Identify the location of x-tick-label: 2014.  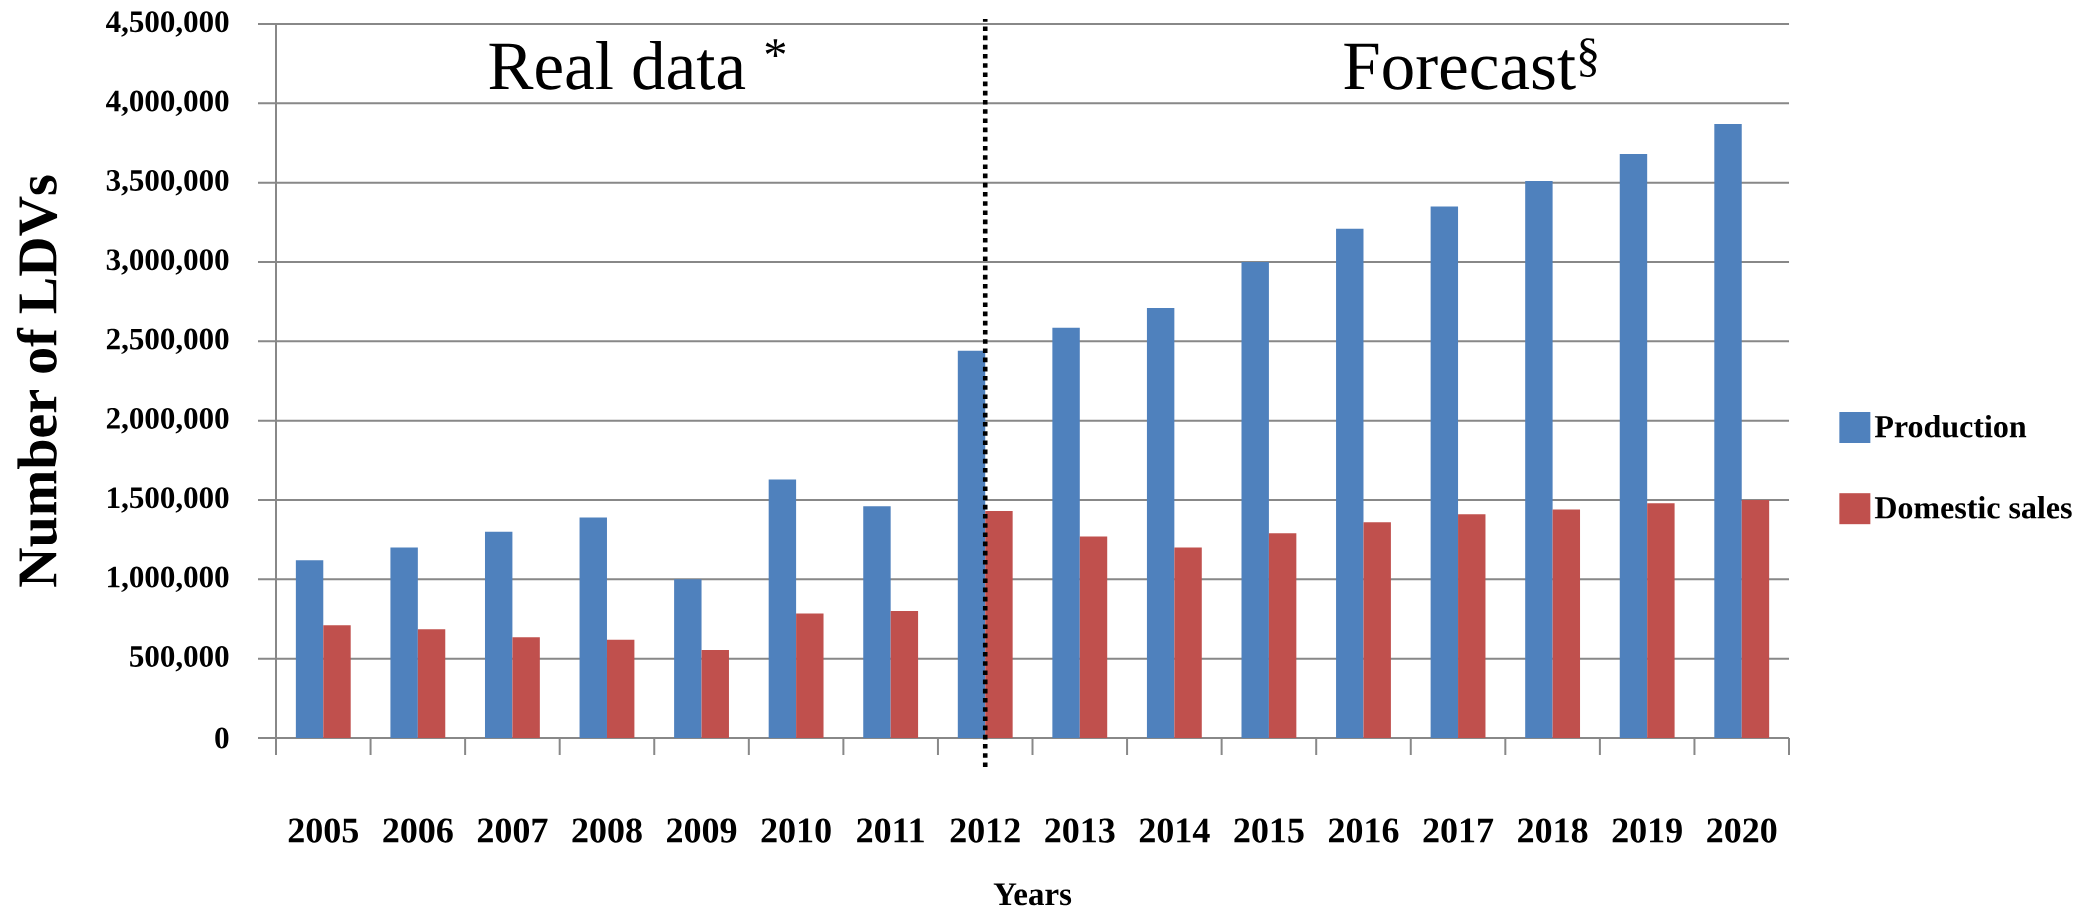
(1174, 830).